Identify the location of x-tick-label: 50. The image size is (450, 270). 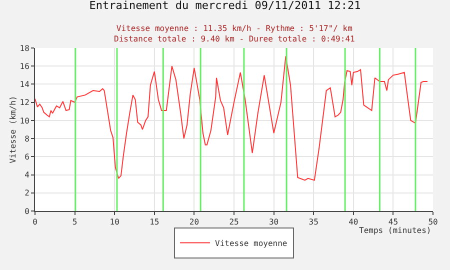
(433, 222).